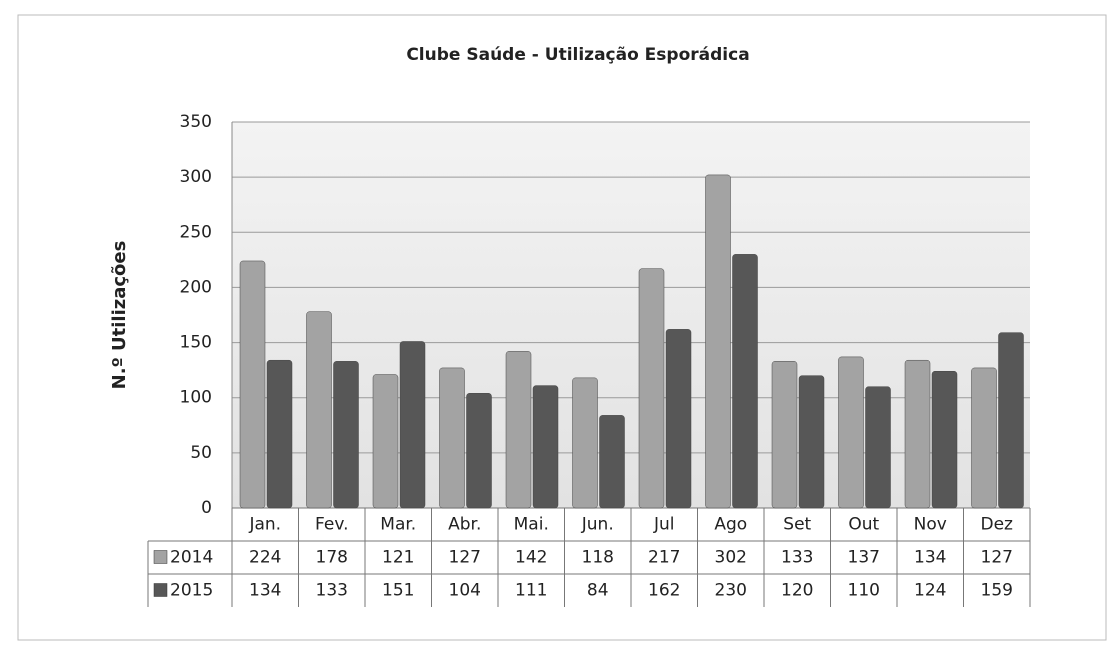 The image size is (1120, 666). I want to click on table-value: 162, so click(664, 591).